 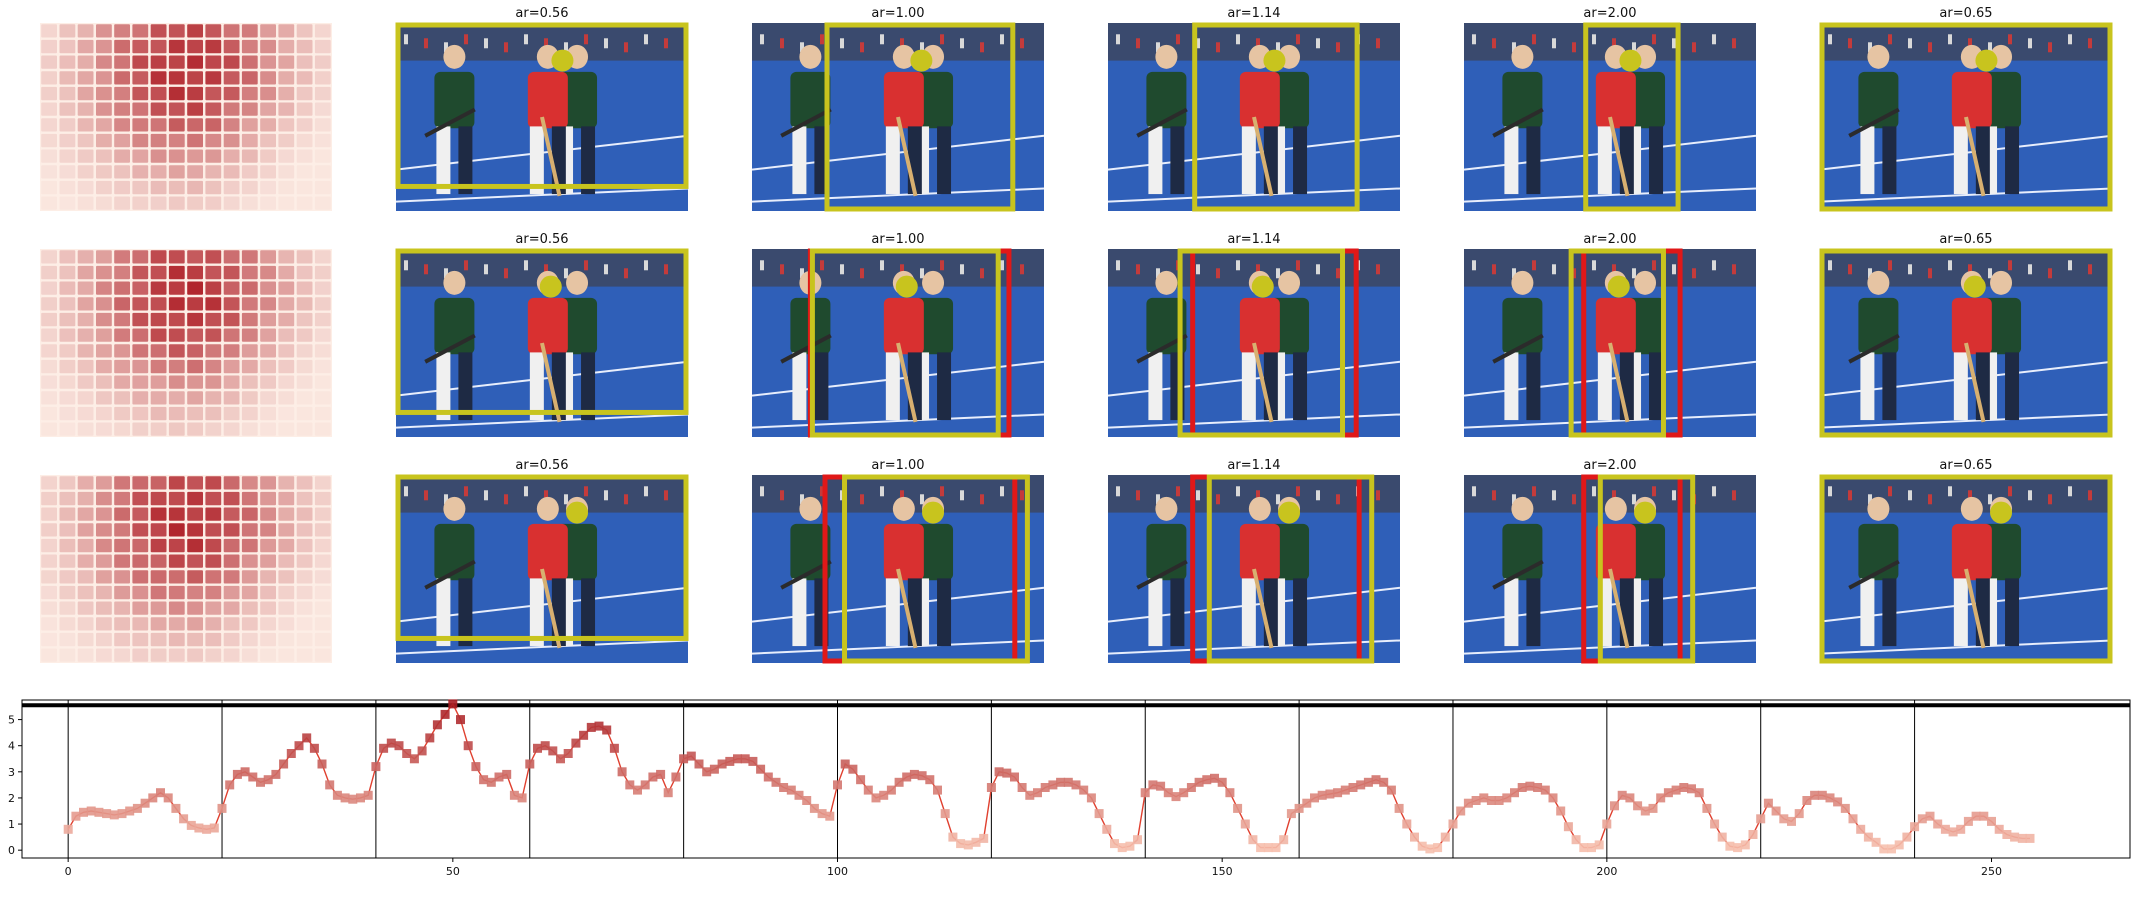 What do you see at coordinates (1254, 109) in the screenshot?
I see `crop-panel: ar=1.14` at bounding box center [1254, 109].